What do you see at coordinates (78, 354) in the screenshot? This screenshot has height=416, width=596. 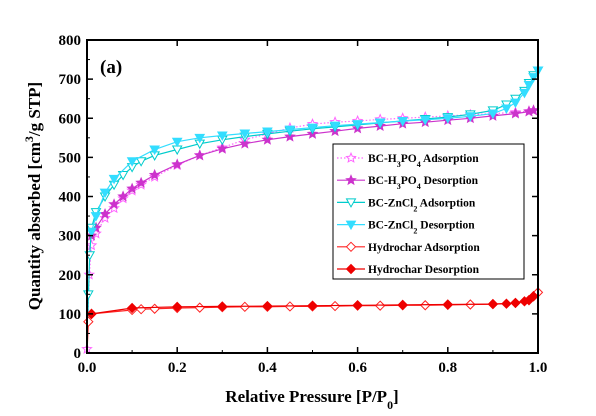 I see `y-tick-label: 0` at bounding box center [78, 354].